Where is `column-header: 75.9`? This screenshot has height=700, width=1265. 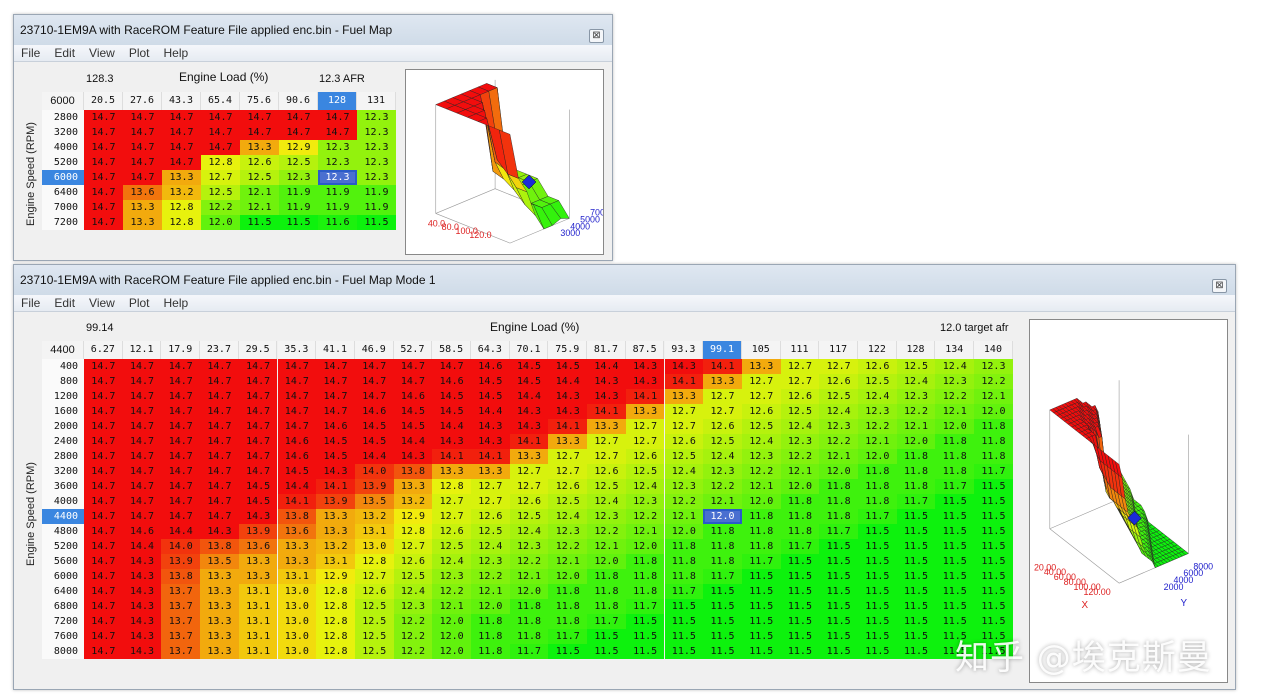
column-header: 75.9 is located at coordinates (568, 350).